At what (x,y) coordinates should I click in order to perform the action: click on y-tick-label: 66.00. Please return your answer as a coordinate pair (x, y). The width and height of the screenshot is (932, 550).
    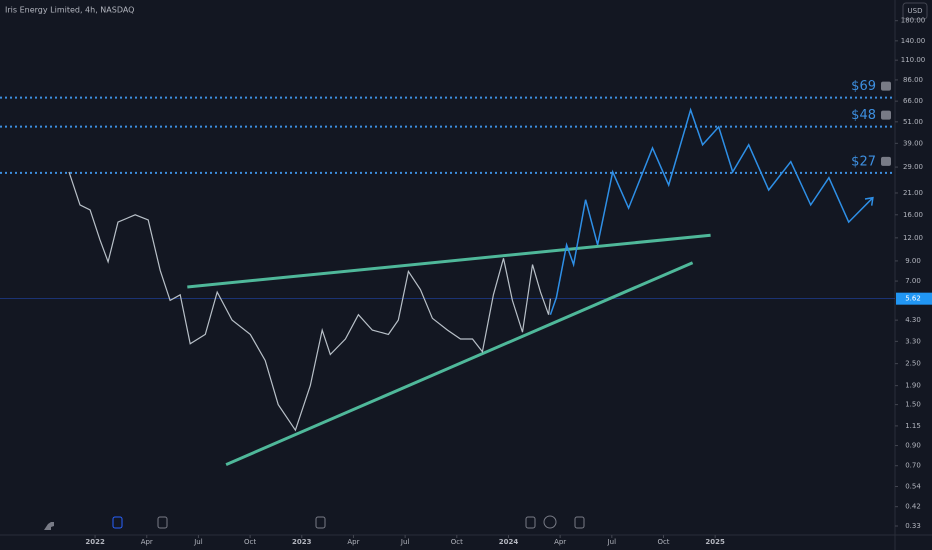
    Looking at the image, I should click on (913, 101).